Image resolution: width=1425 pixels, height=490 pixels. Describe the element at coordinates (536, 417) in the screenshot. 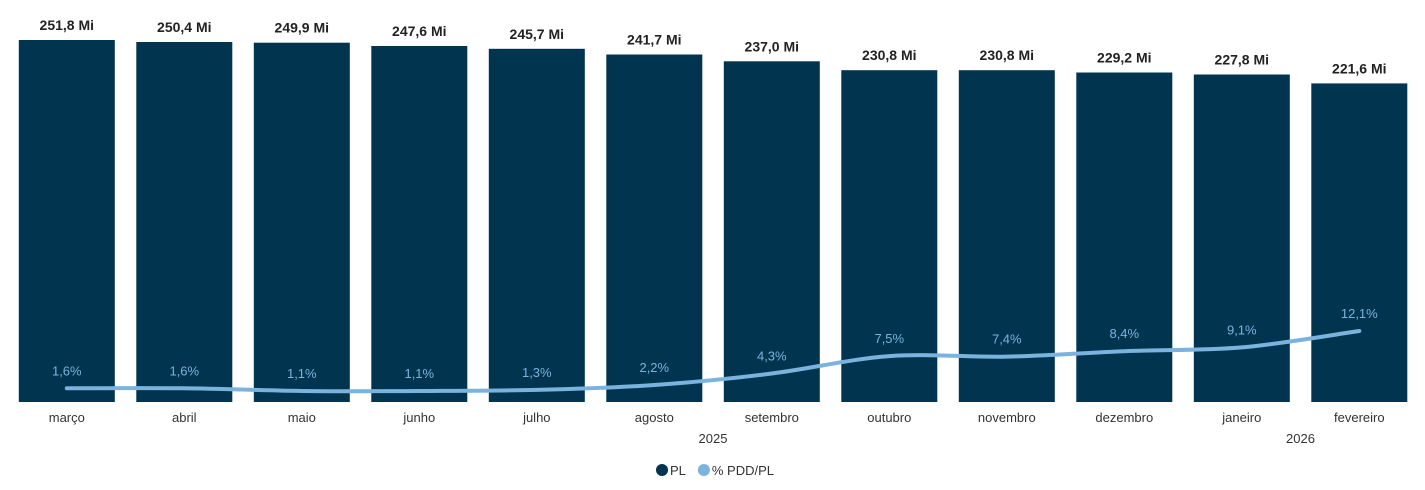

I see `x-tick-label: julho` at that location.